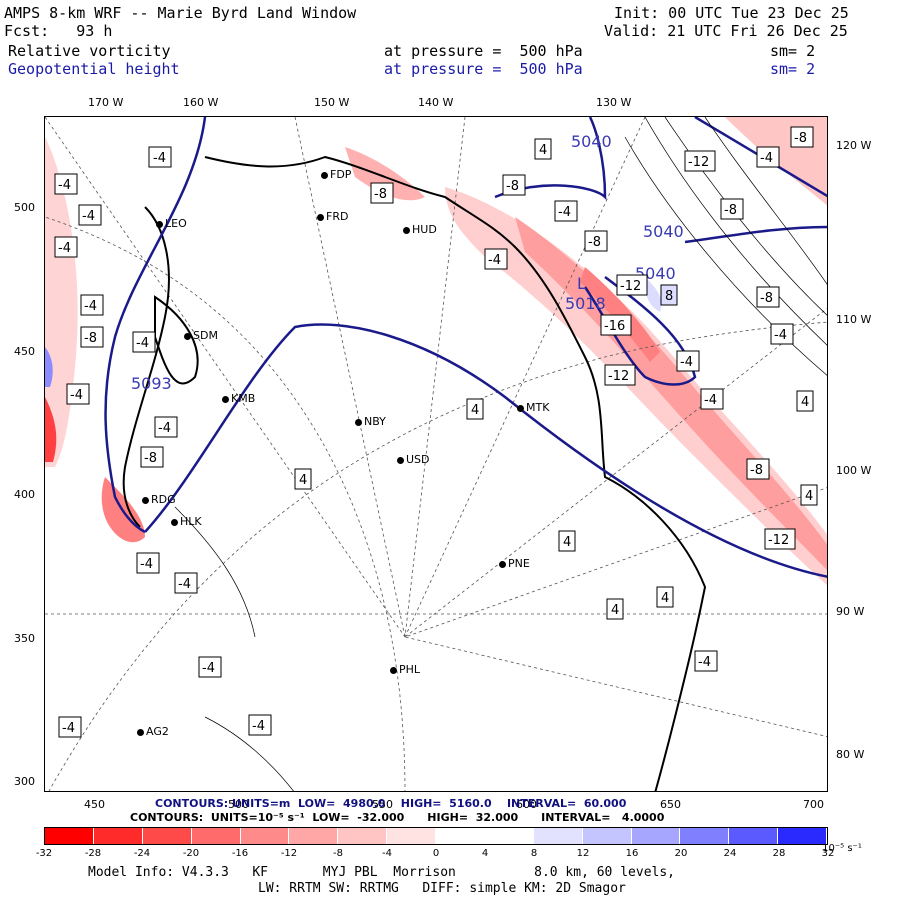 The width and height of the screenshot is (900, 900). What do you see at coordinates (93, 853) in the screenshot?
I see `colorbar-tick-label: -28` at bounding box center [93, 853].